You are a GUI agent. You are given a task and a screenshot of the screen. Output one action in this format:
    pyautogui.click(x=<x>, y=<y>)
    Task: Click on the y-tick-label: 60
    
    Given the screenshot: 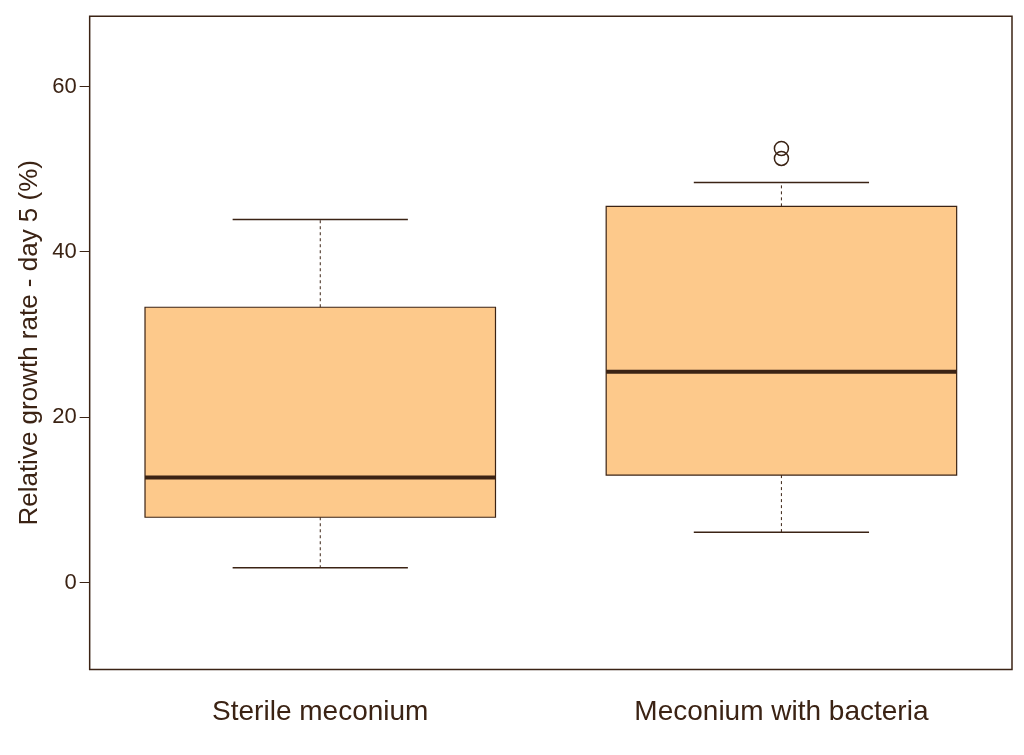 What is the action you would take?
    pyautogui.click(x=64, y=85)
    